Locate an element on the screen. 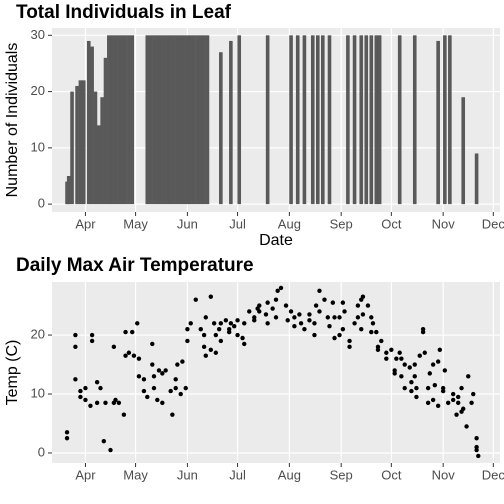  y-axis-label: Temp (C) is located at coordinates (12, 373).